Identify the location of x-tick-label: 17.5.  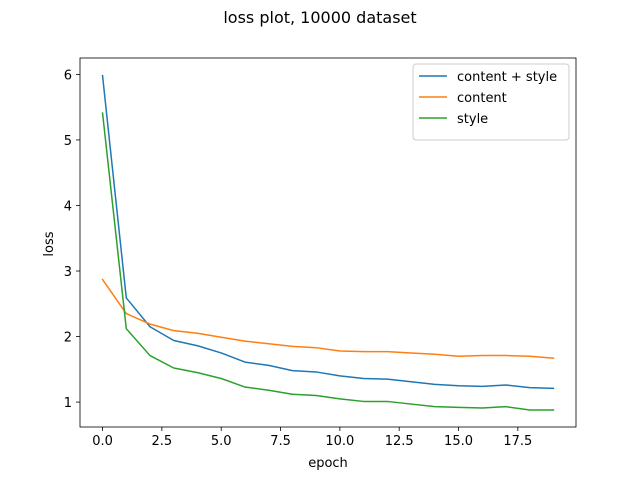
(517, 441).